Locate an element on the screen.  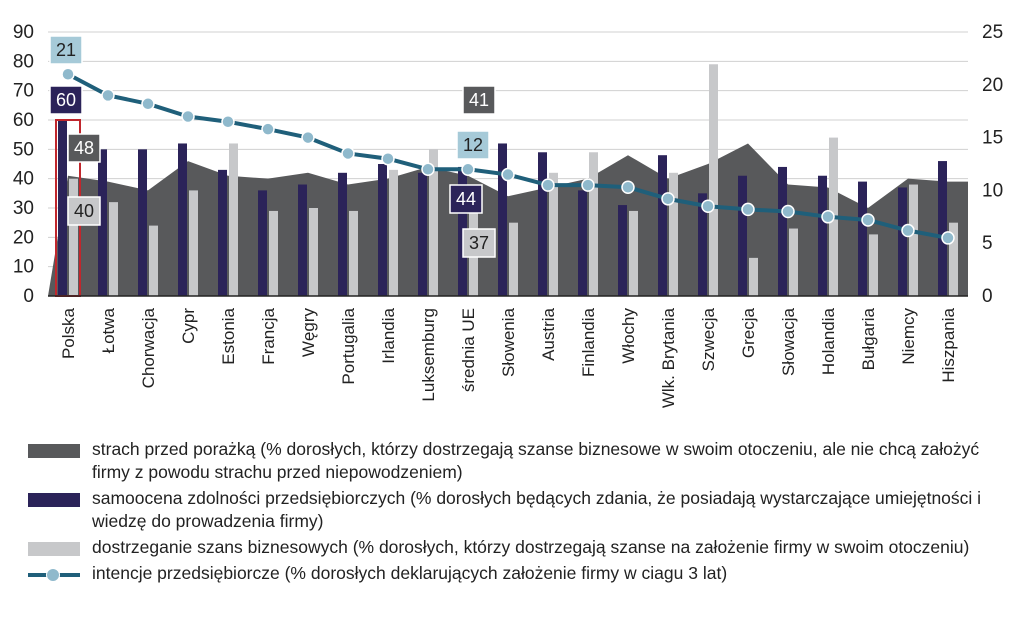
x-tick-16: Szwecja is located at coordinates (708, 339).